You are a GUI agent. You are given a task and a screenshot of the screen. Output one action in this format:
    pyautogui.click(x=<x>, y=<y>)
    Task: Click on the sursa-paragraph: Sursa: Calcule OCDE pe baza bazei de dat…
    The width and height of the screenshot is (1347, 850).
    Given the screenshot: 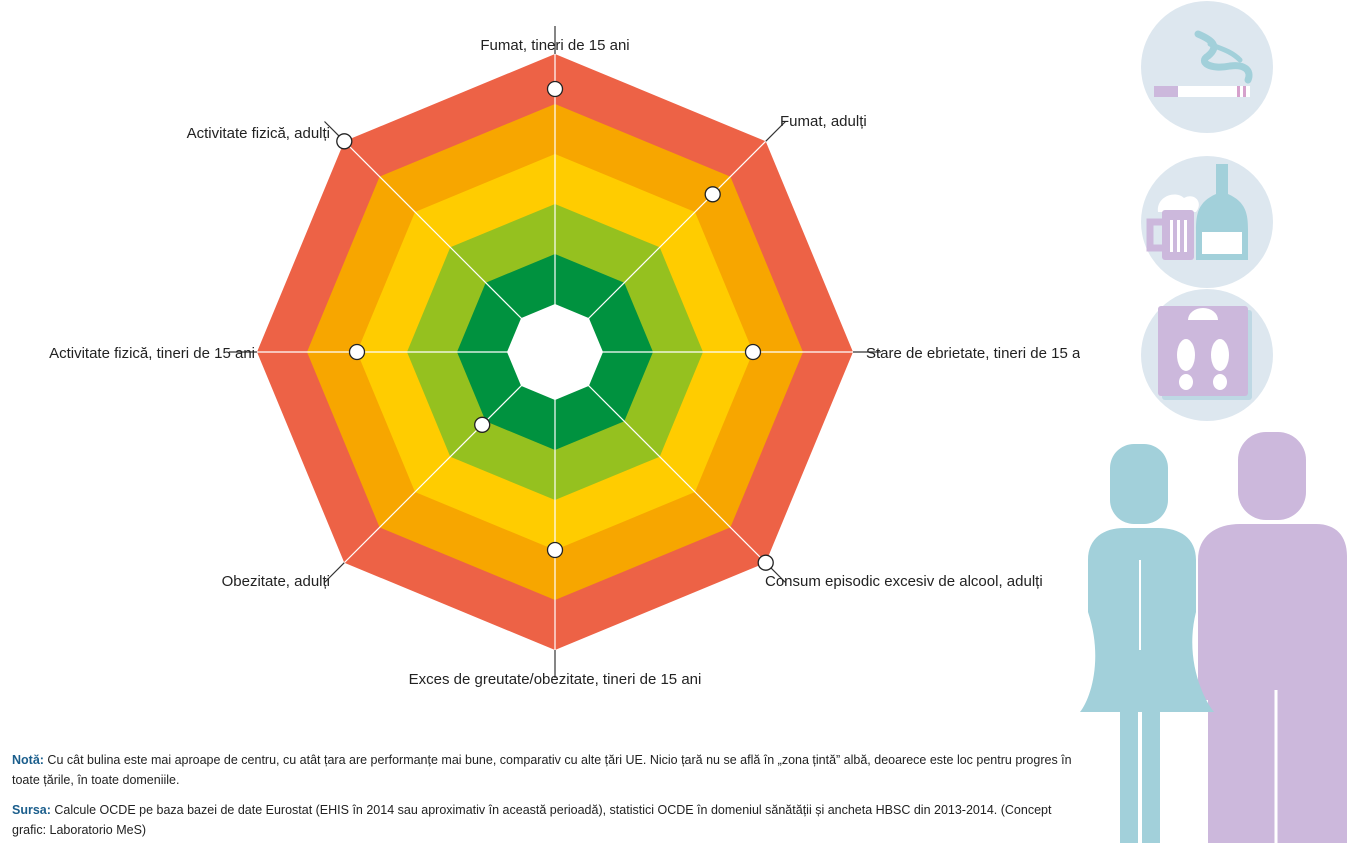 What is the action you would take?
    pyautogui.click(x=542, y=820)
    